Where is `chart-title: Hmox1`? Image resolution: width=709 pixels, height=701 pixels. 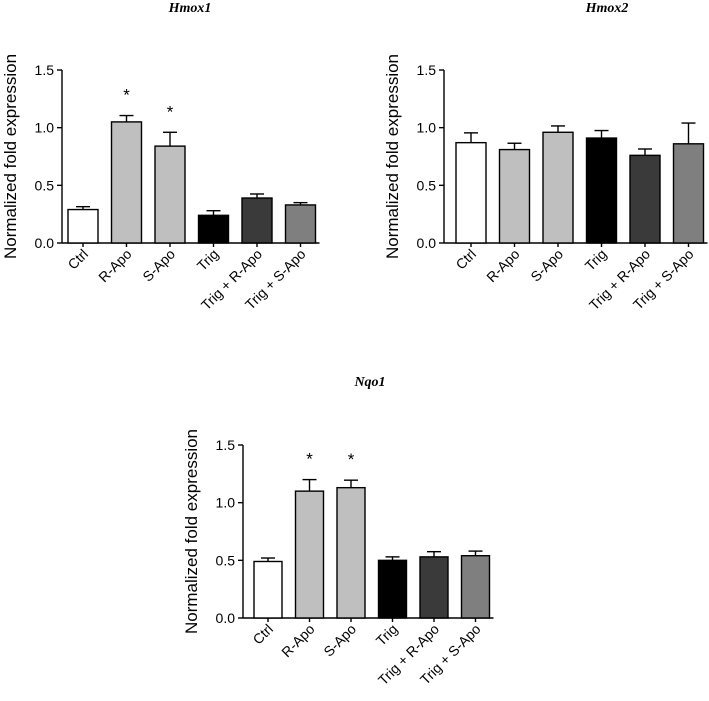
chart-title: Hmox1 is located at coordinates (190, 8).